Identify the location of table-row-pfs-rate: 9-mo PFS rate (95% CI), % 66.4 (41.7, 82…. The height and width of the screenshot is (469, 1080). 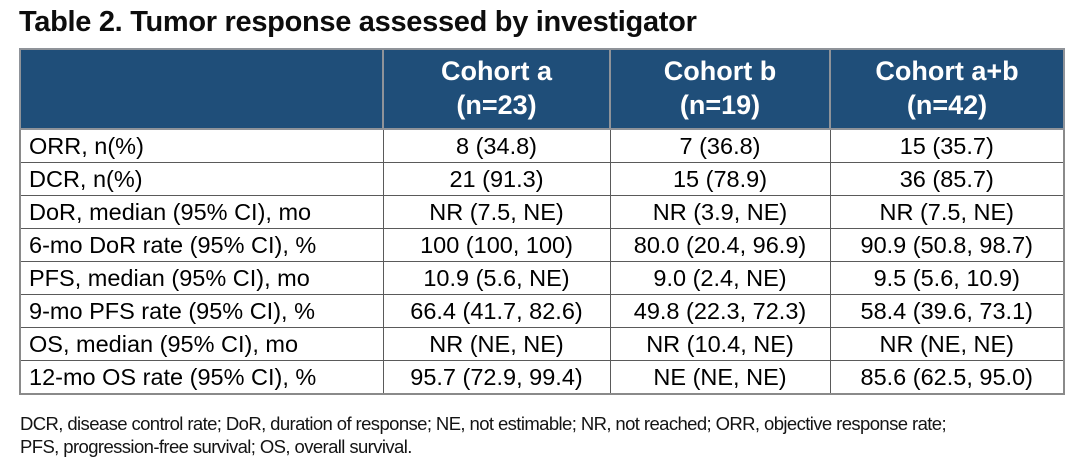
(542, 311).